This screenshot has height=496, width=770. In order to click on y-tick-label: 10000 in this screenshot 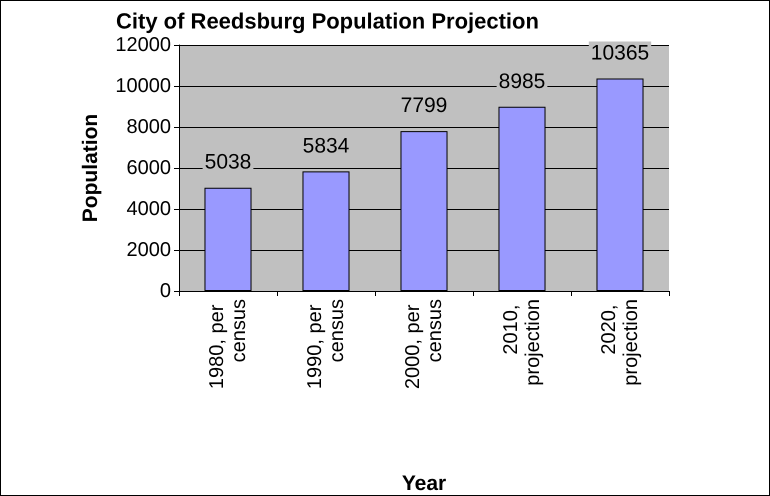, I will do `click(143, 86)`.